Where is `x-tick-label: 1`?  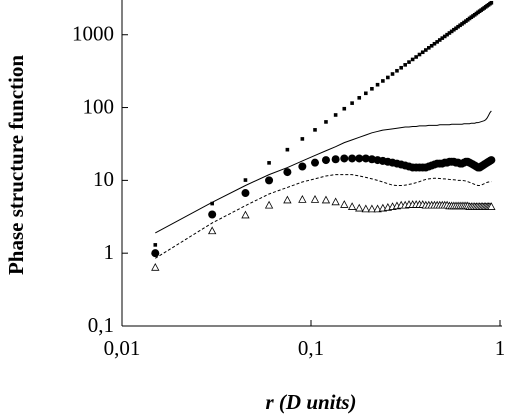 x-tick-label: 1 is located at coordinates (500, 348).